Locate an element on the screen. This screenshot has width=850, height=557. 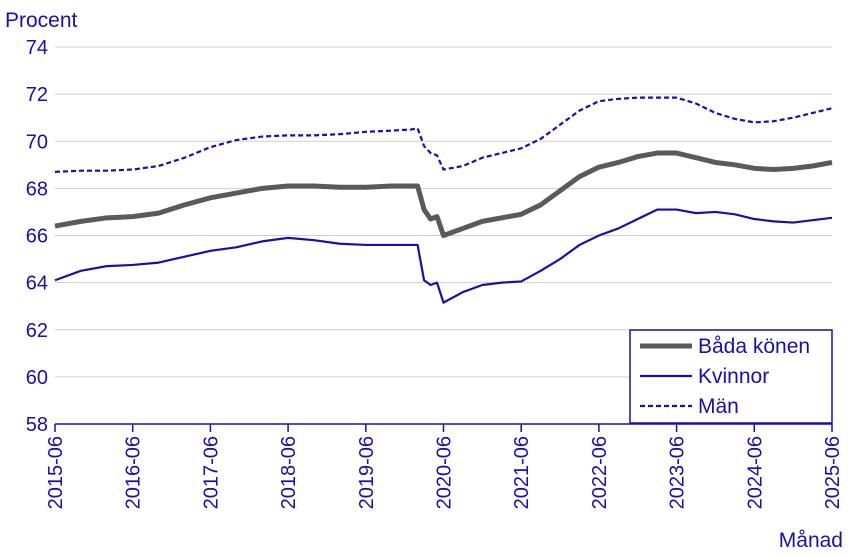
x-tick-label: 2025-06 is located at coordinates (833, 472).